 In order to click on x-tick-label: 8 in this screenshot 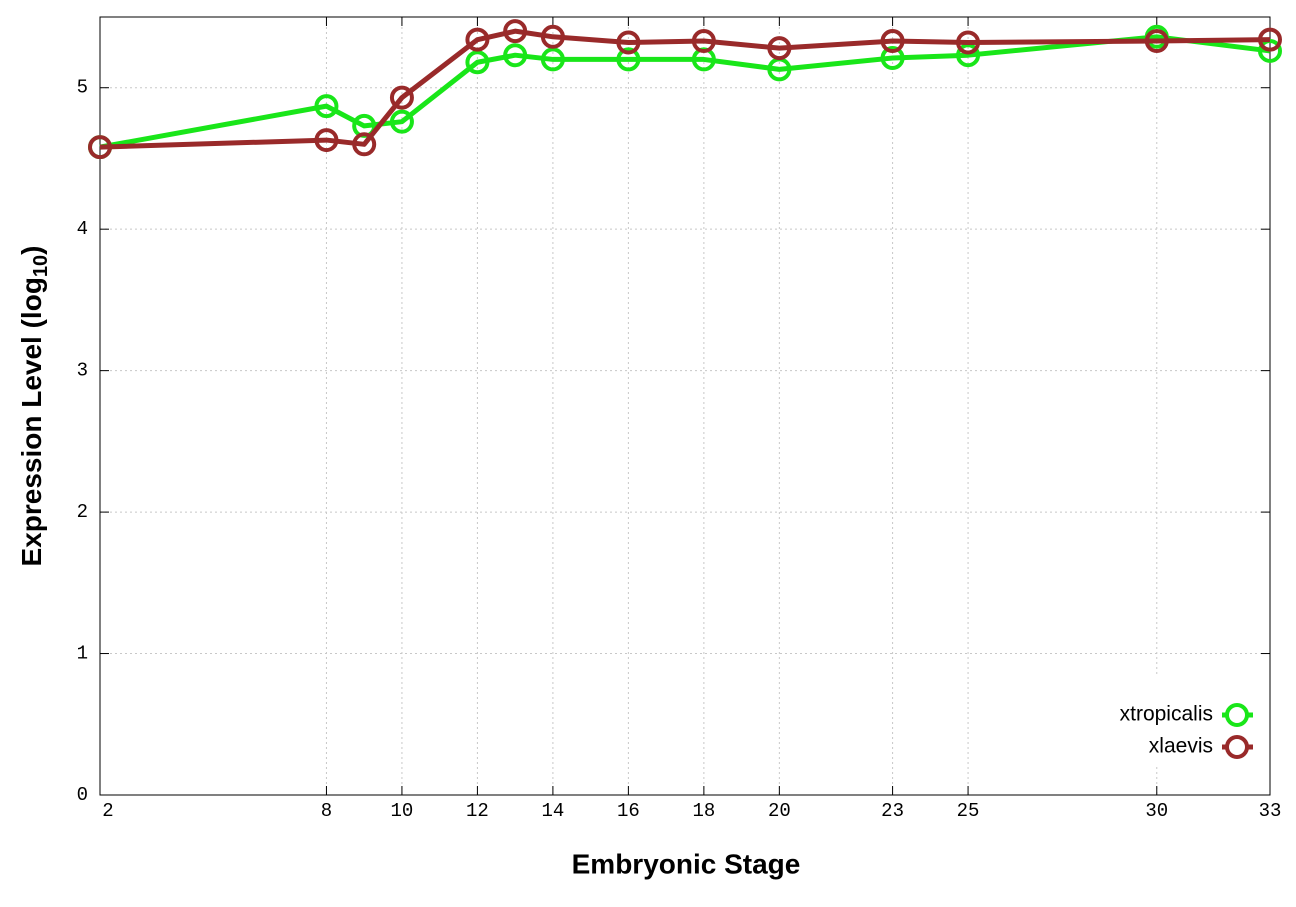, I will do `click(326, 811)`.